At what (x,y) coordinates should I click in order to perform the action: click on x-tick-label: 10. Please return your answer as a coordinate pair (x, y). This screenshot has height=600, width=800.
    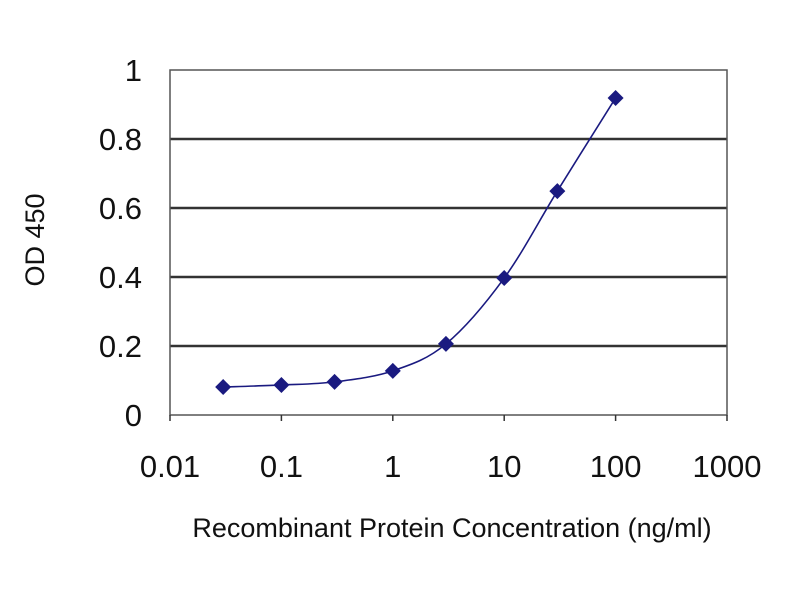
    Looking at the image, I should click on (504, 466).